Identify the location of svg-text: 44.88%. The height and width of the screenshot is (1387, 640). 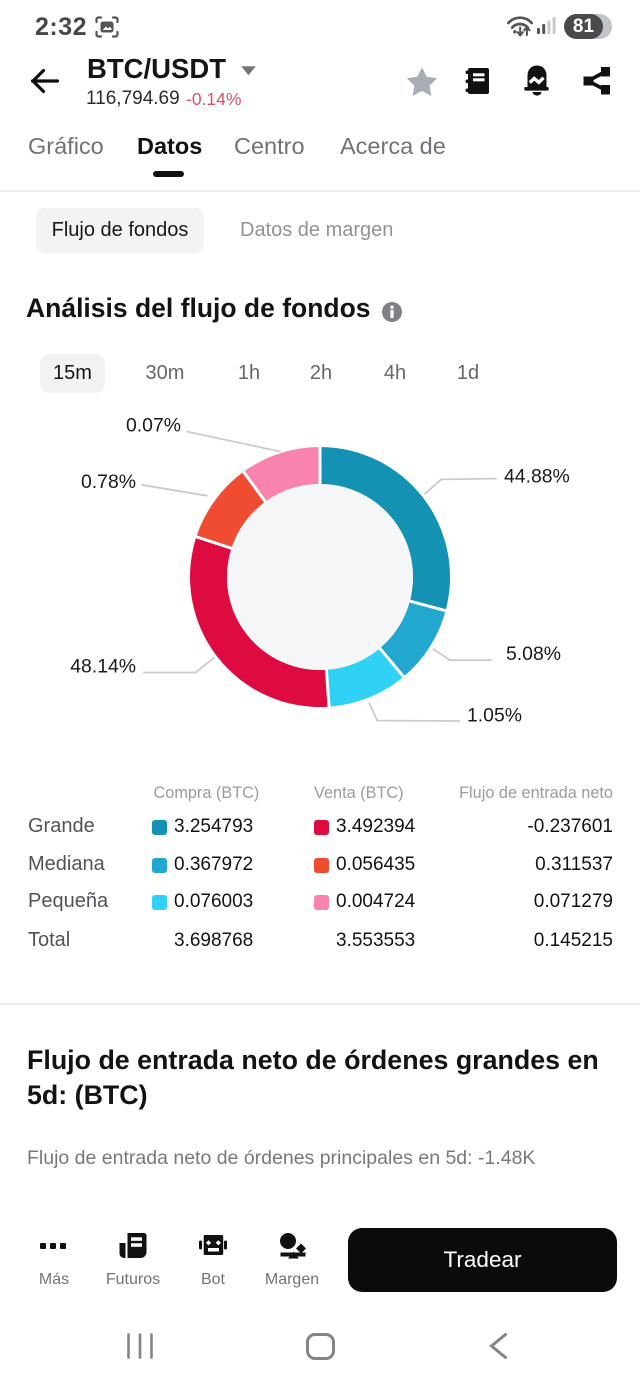
(537, 477).